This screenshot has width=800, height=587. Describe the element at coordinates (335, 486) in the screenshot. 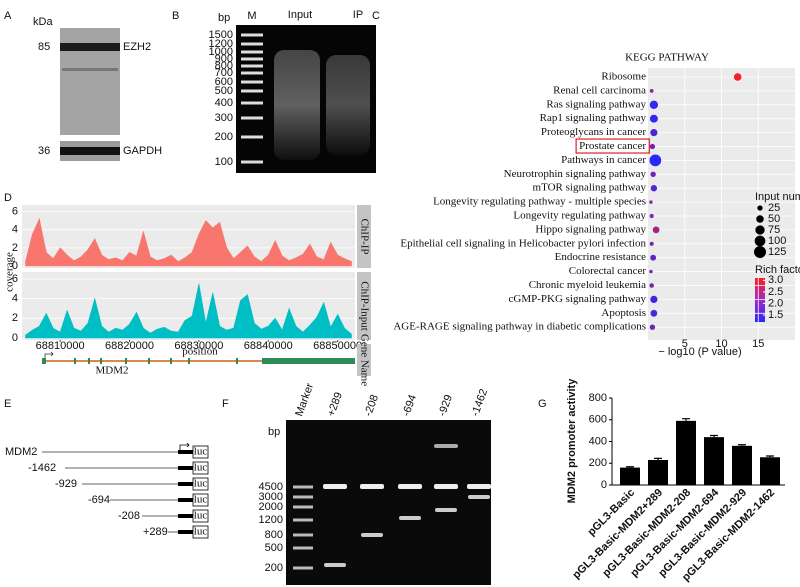

I see `vector-band` at that location.